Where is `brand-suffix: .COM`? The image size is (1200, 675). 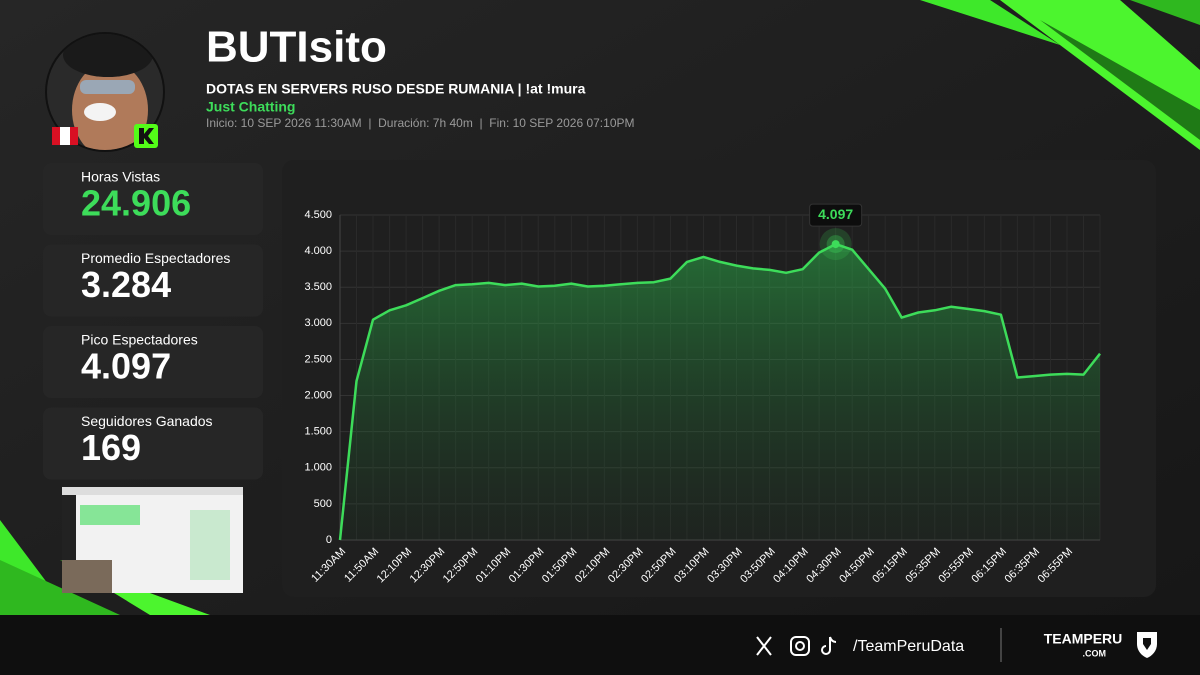
brand-suffix: .COM is located at coordinates (1095, 653).